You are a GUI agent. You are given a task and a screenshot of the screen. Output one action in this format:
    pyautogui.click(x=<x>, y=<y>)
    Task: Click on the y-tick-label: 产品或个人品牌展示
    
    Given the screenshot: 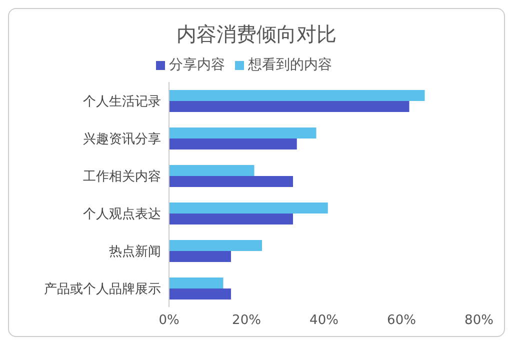 What is the action you would take?
    pyautogui.click(x=102, y=289)
    